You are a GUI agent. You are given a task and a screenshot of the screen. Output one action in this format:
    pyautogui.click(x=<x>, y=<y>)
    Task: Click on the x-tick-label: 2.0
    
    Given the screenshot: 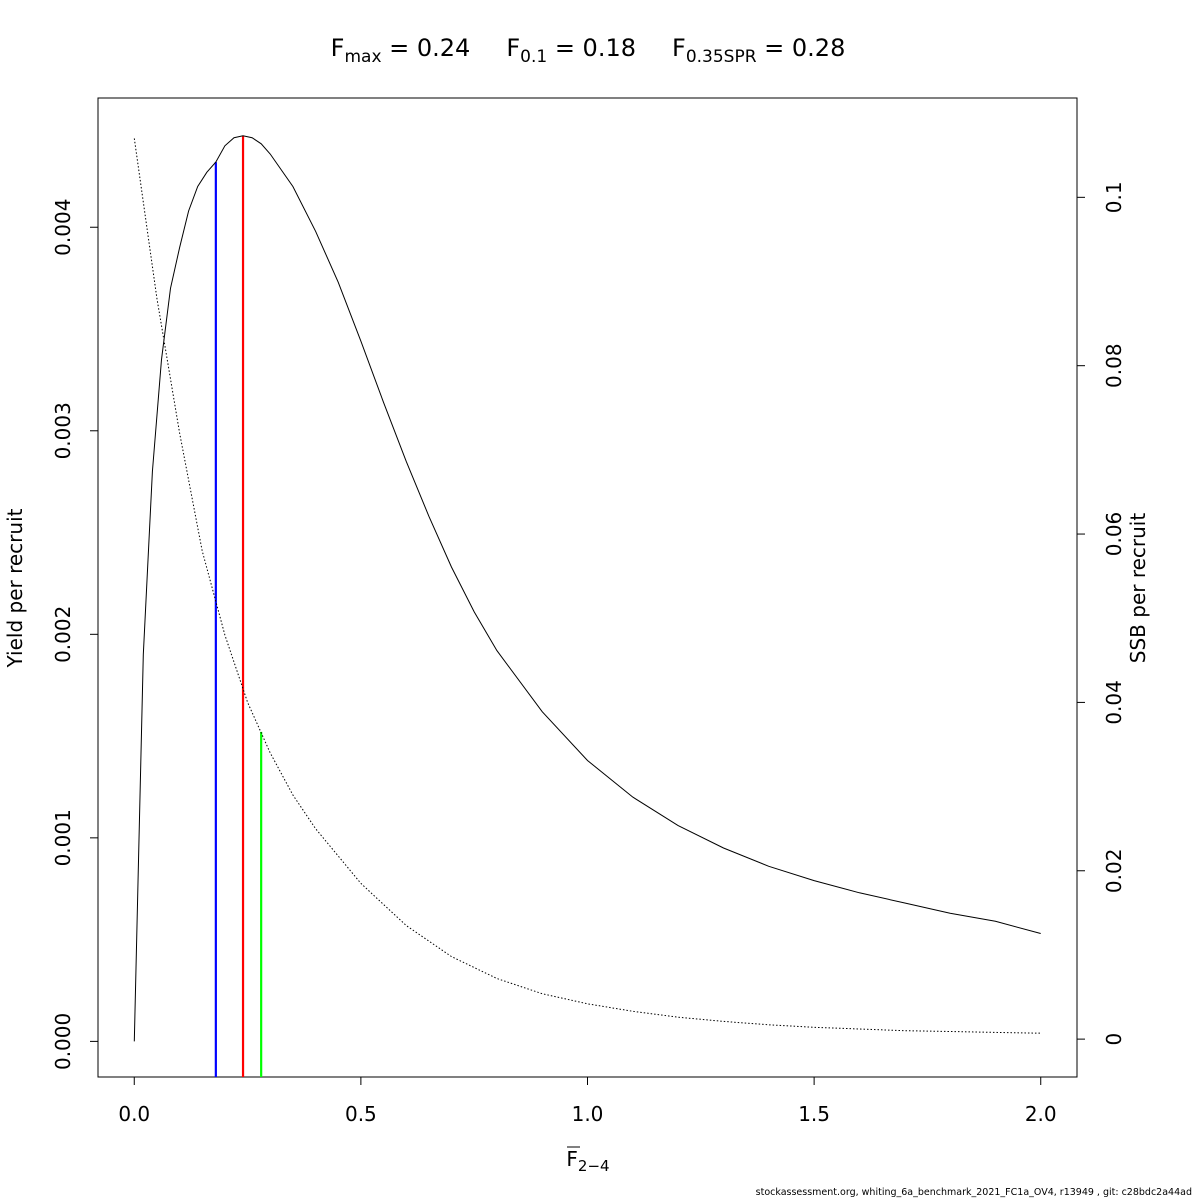 What is the action you would take?
    pyautogui.click(x=1041, y=1114)
    